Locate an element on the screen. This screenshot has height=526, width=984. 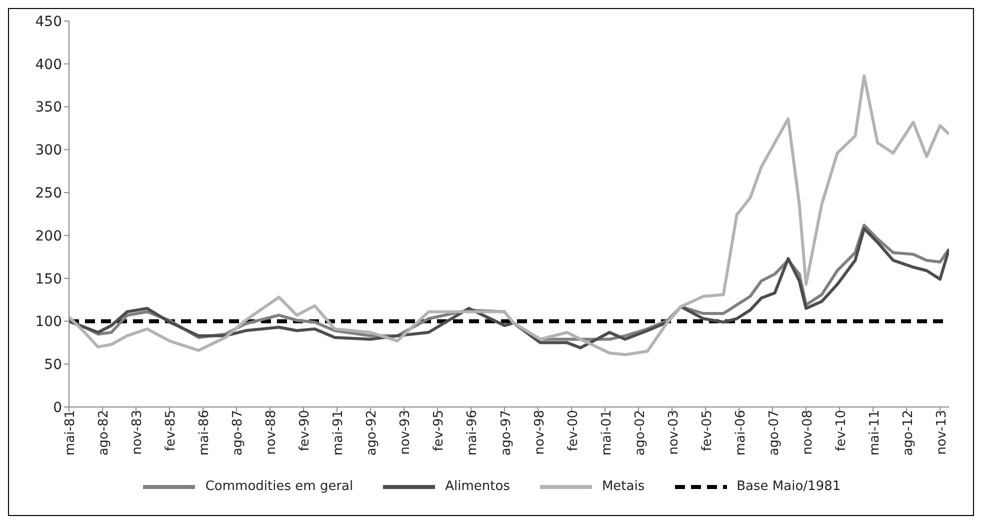
x-tick-label: ago-07 is located at coordinates (774, 433).